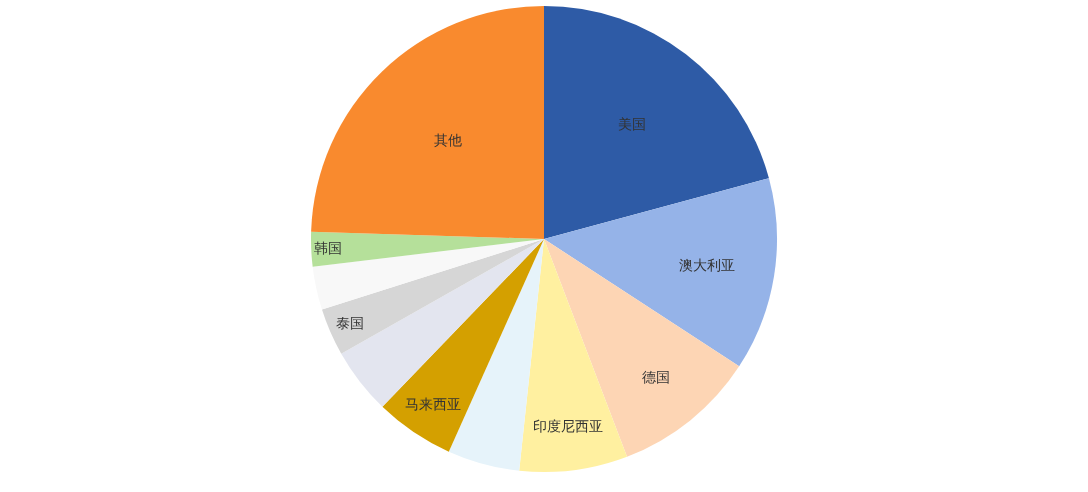  I want to click on slice-label: 马来西亚, so click(432, 403).